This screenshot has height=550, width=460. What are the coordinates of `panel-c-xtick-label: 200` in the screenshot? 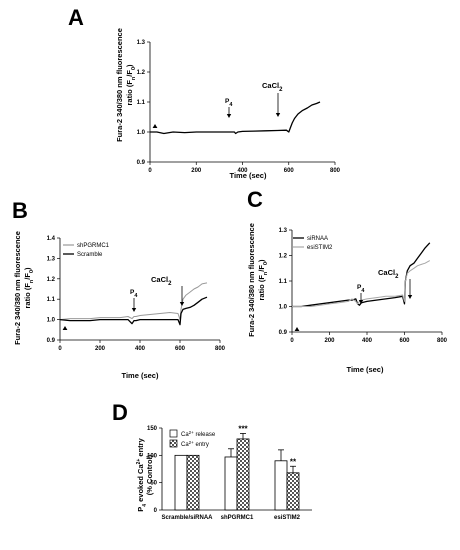 It's located at (329, 341).